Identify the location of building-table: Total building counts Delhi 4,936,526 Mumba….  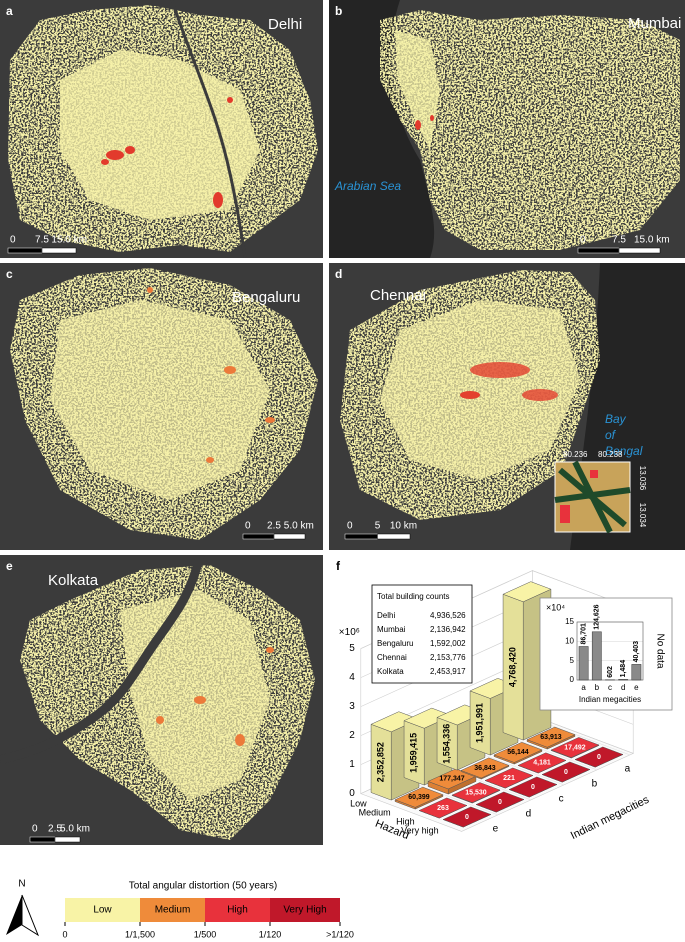
(422, 634).